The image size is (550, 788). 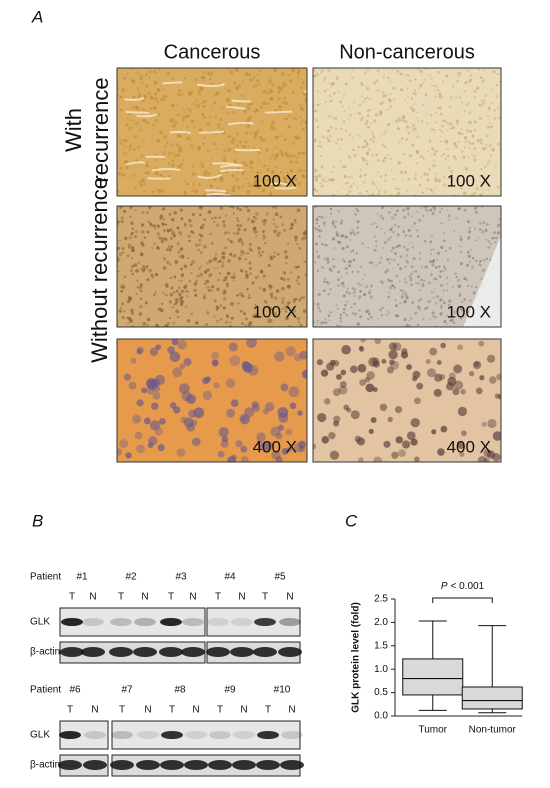 I want to click on blot-row-label: GLK, so click(x=40, y=622).